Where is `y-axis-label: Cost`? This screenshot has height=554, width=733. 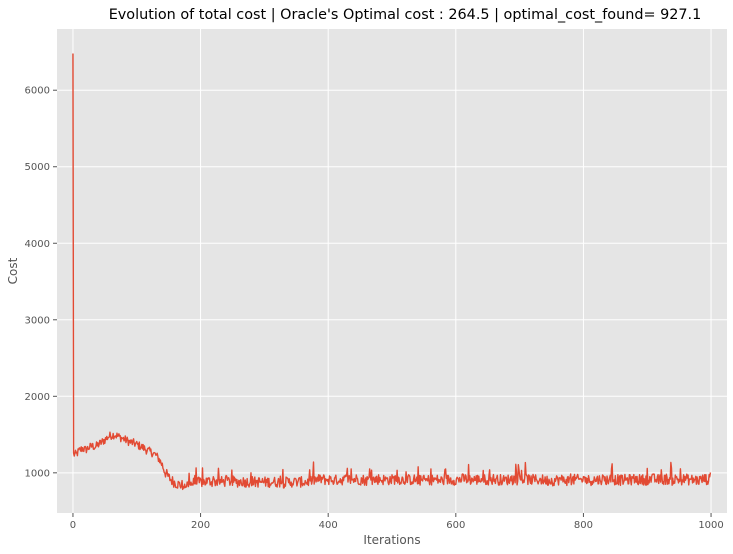
y-axis-label: Cost is located at coordinates (13, 270).